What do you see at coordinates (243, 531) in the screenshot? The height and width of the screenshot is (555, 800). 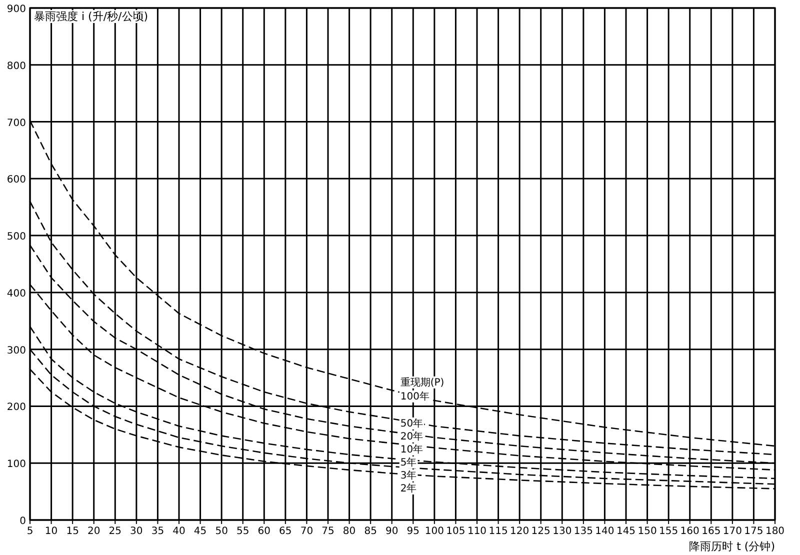 I see `x-tick-label: 55` at bounding box center [243, 531].